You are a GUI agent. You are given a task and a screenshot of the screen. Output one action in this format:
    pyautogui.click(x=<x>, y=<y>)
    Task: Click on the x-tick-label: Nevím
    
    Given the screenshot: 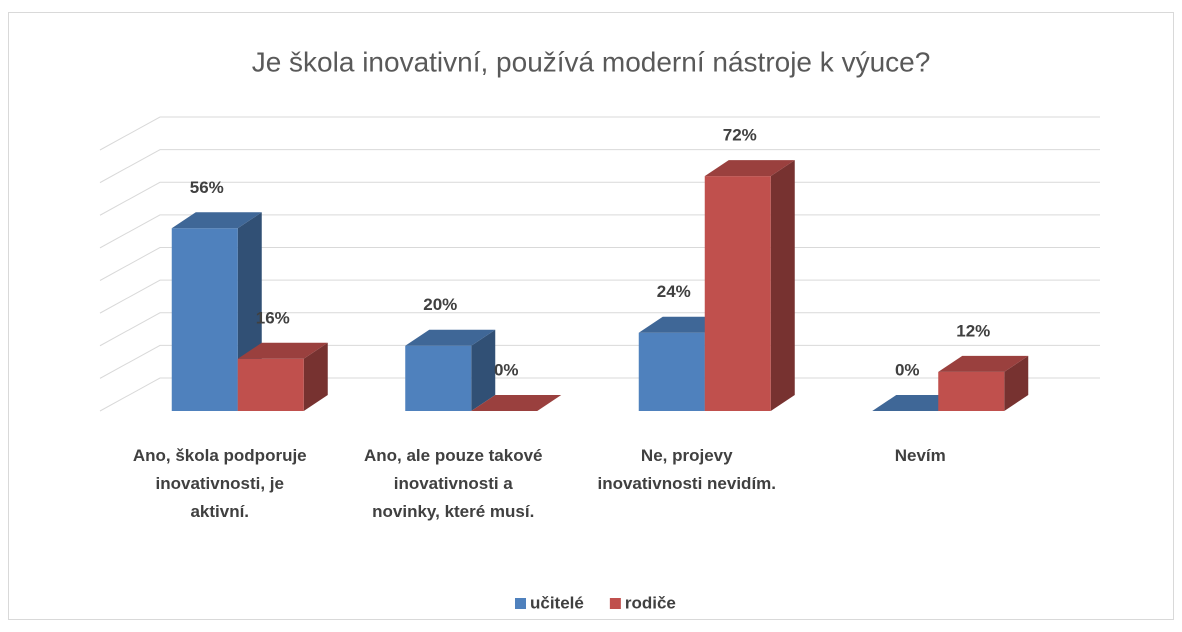 What is the action you would take?
    pyautogui.click(x=920, y=455)
    